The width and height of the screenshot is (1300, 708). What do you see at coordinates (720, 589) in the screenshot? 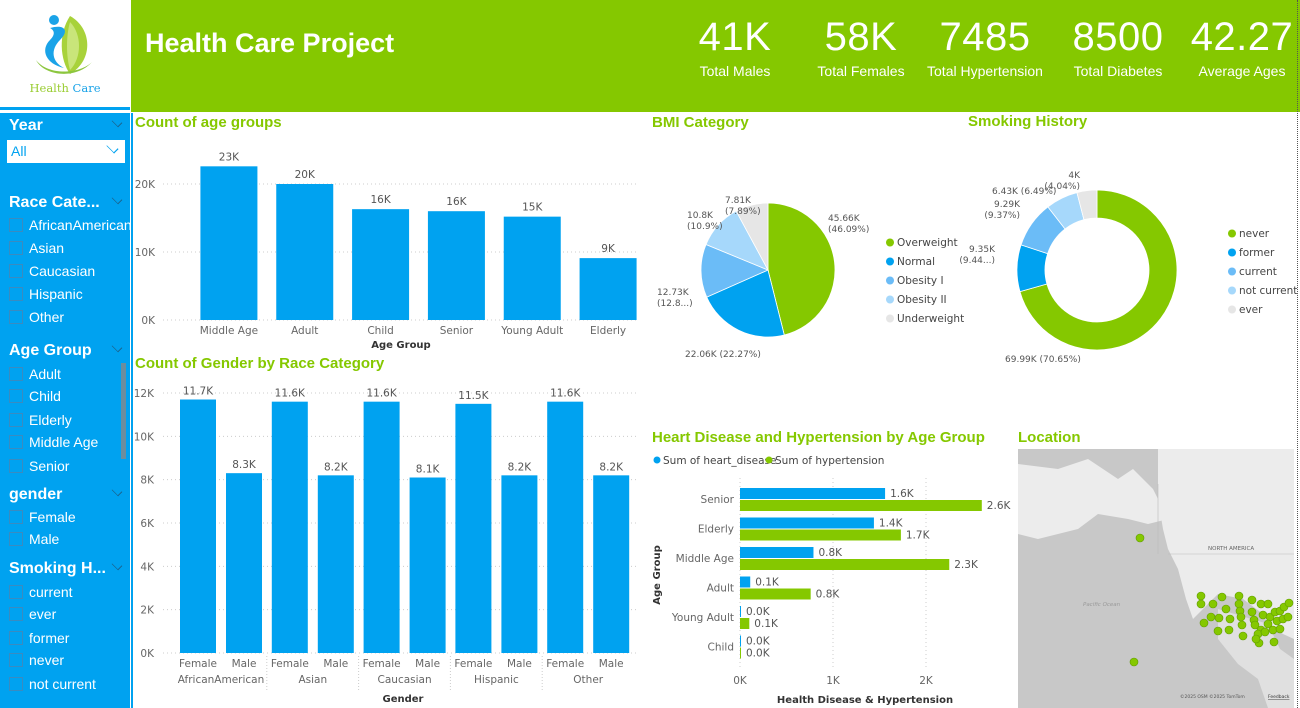
I see `y-tick-label: Adult` at bounding box center [720, 589].